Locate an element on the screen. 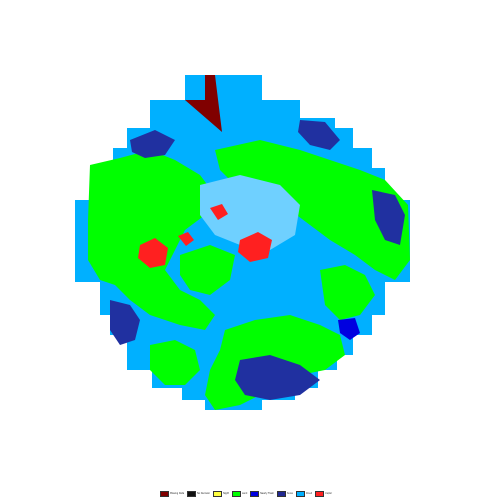 The width and height of the screenshot is (489, 500). legend-item: Land is located at coordinates (239, 494).